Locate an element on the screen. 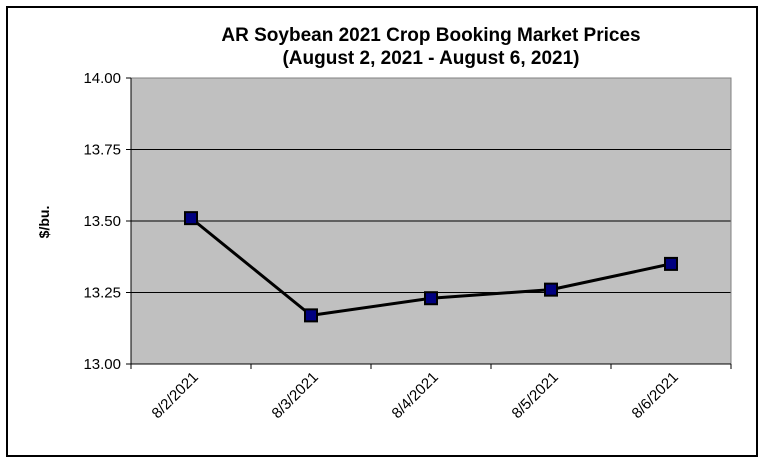  chart-subtitle: (August 2, 2021 - August 6, 2021) is located at coordinates (431, 58).